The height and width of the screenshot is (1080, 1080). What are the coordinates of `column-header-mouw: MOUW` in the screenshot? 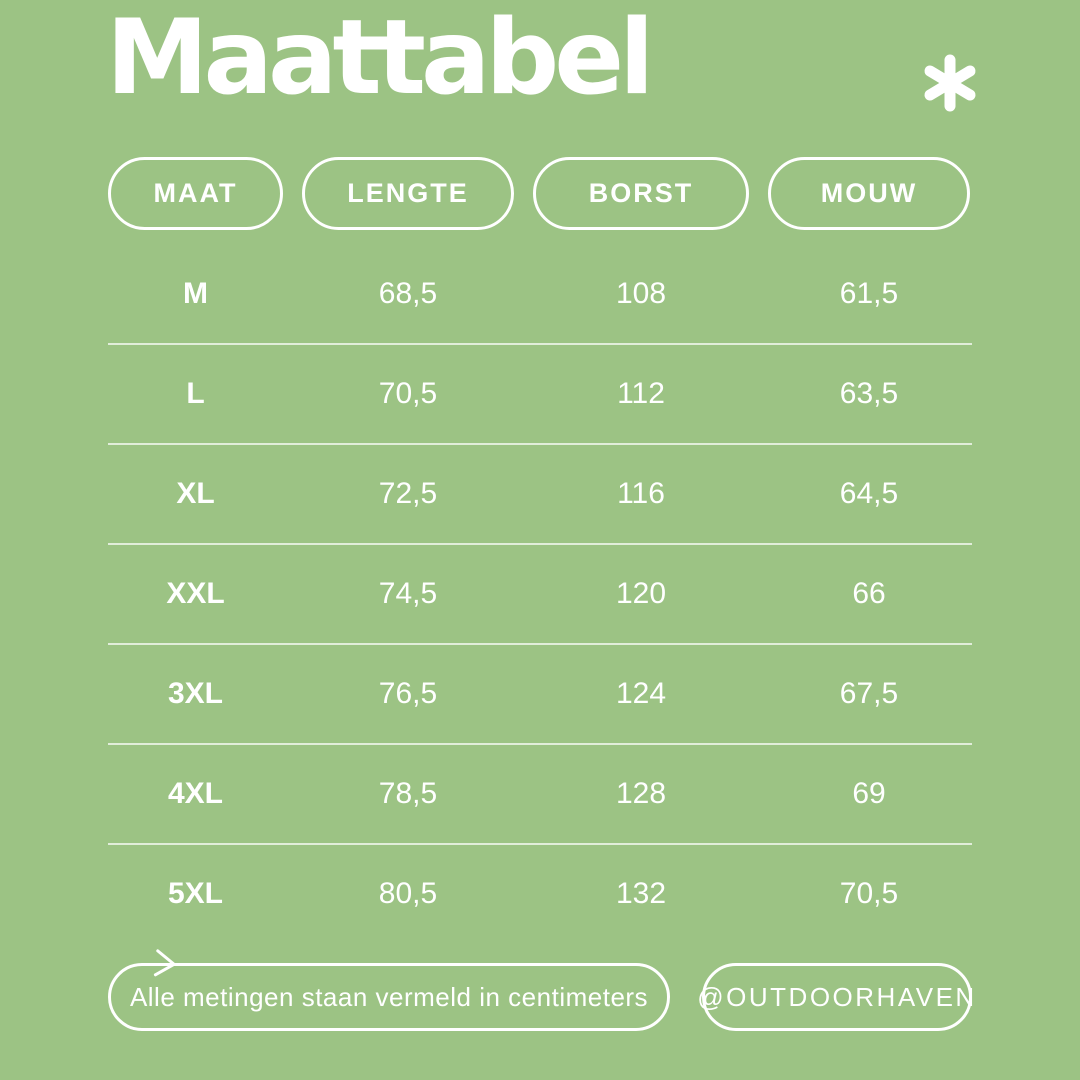 It's located at (869, 193).